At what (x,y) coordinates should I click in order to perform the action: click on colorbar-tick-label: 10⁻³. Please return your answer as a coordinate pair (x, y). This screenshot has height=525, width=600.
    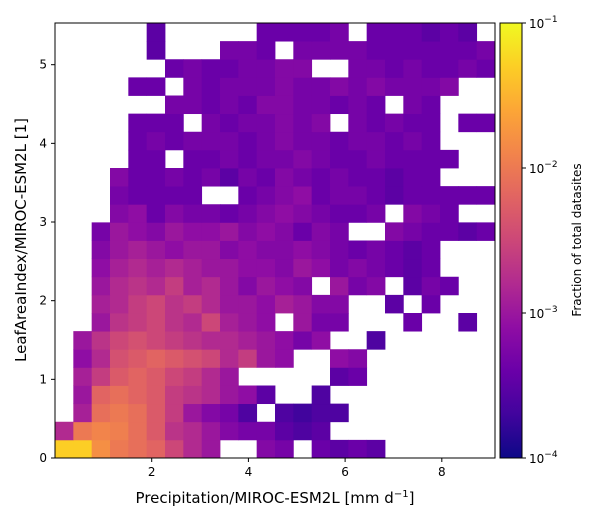
    Looking at the image, I should click on (543, 313).